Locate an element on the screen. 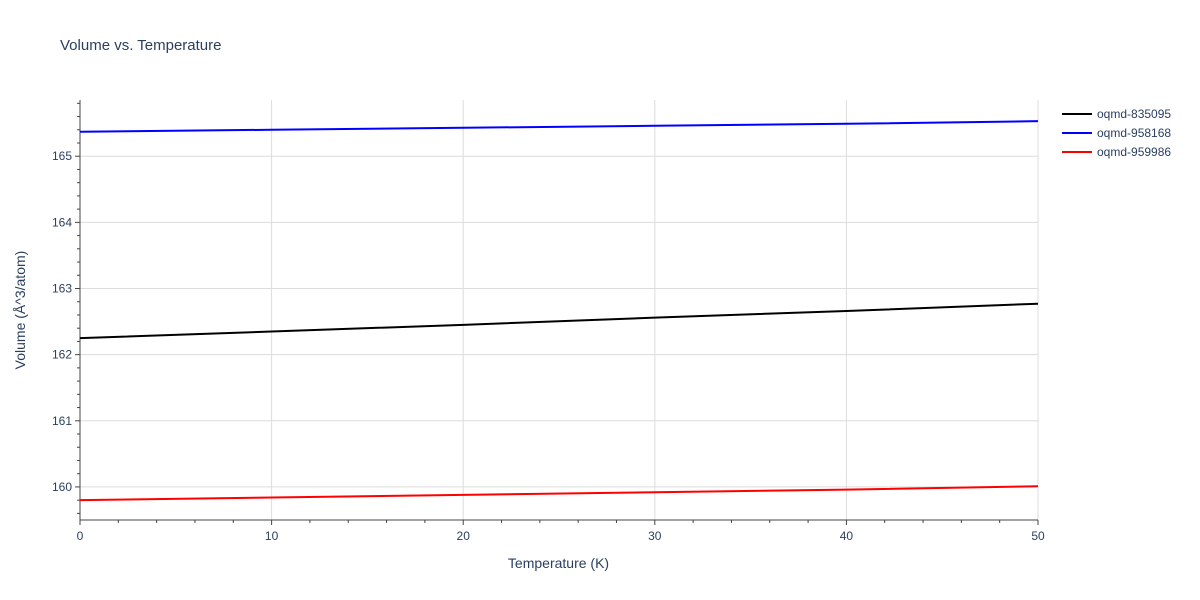 The width and height of the screenshot is (1200, 600). legend-label: oqmd-959986 is located at coordinates (1134, 152).